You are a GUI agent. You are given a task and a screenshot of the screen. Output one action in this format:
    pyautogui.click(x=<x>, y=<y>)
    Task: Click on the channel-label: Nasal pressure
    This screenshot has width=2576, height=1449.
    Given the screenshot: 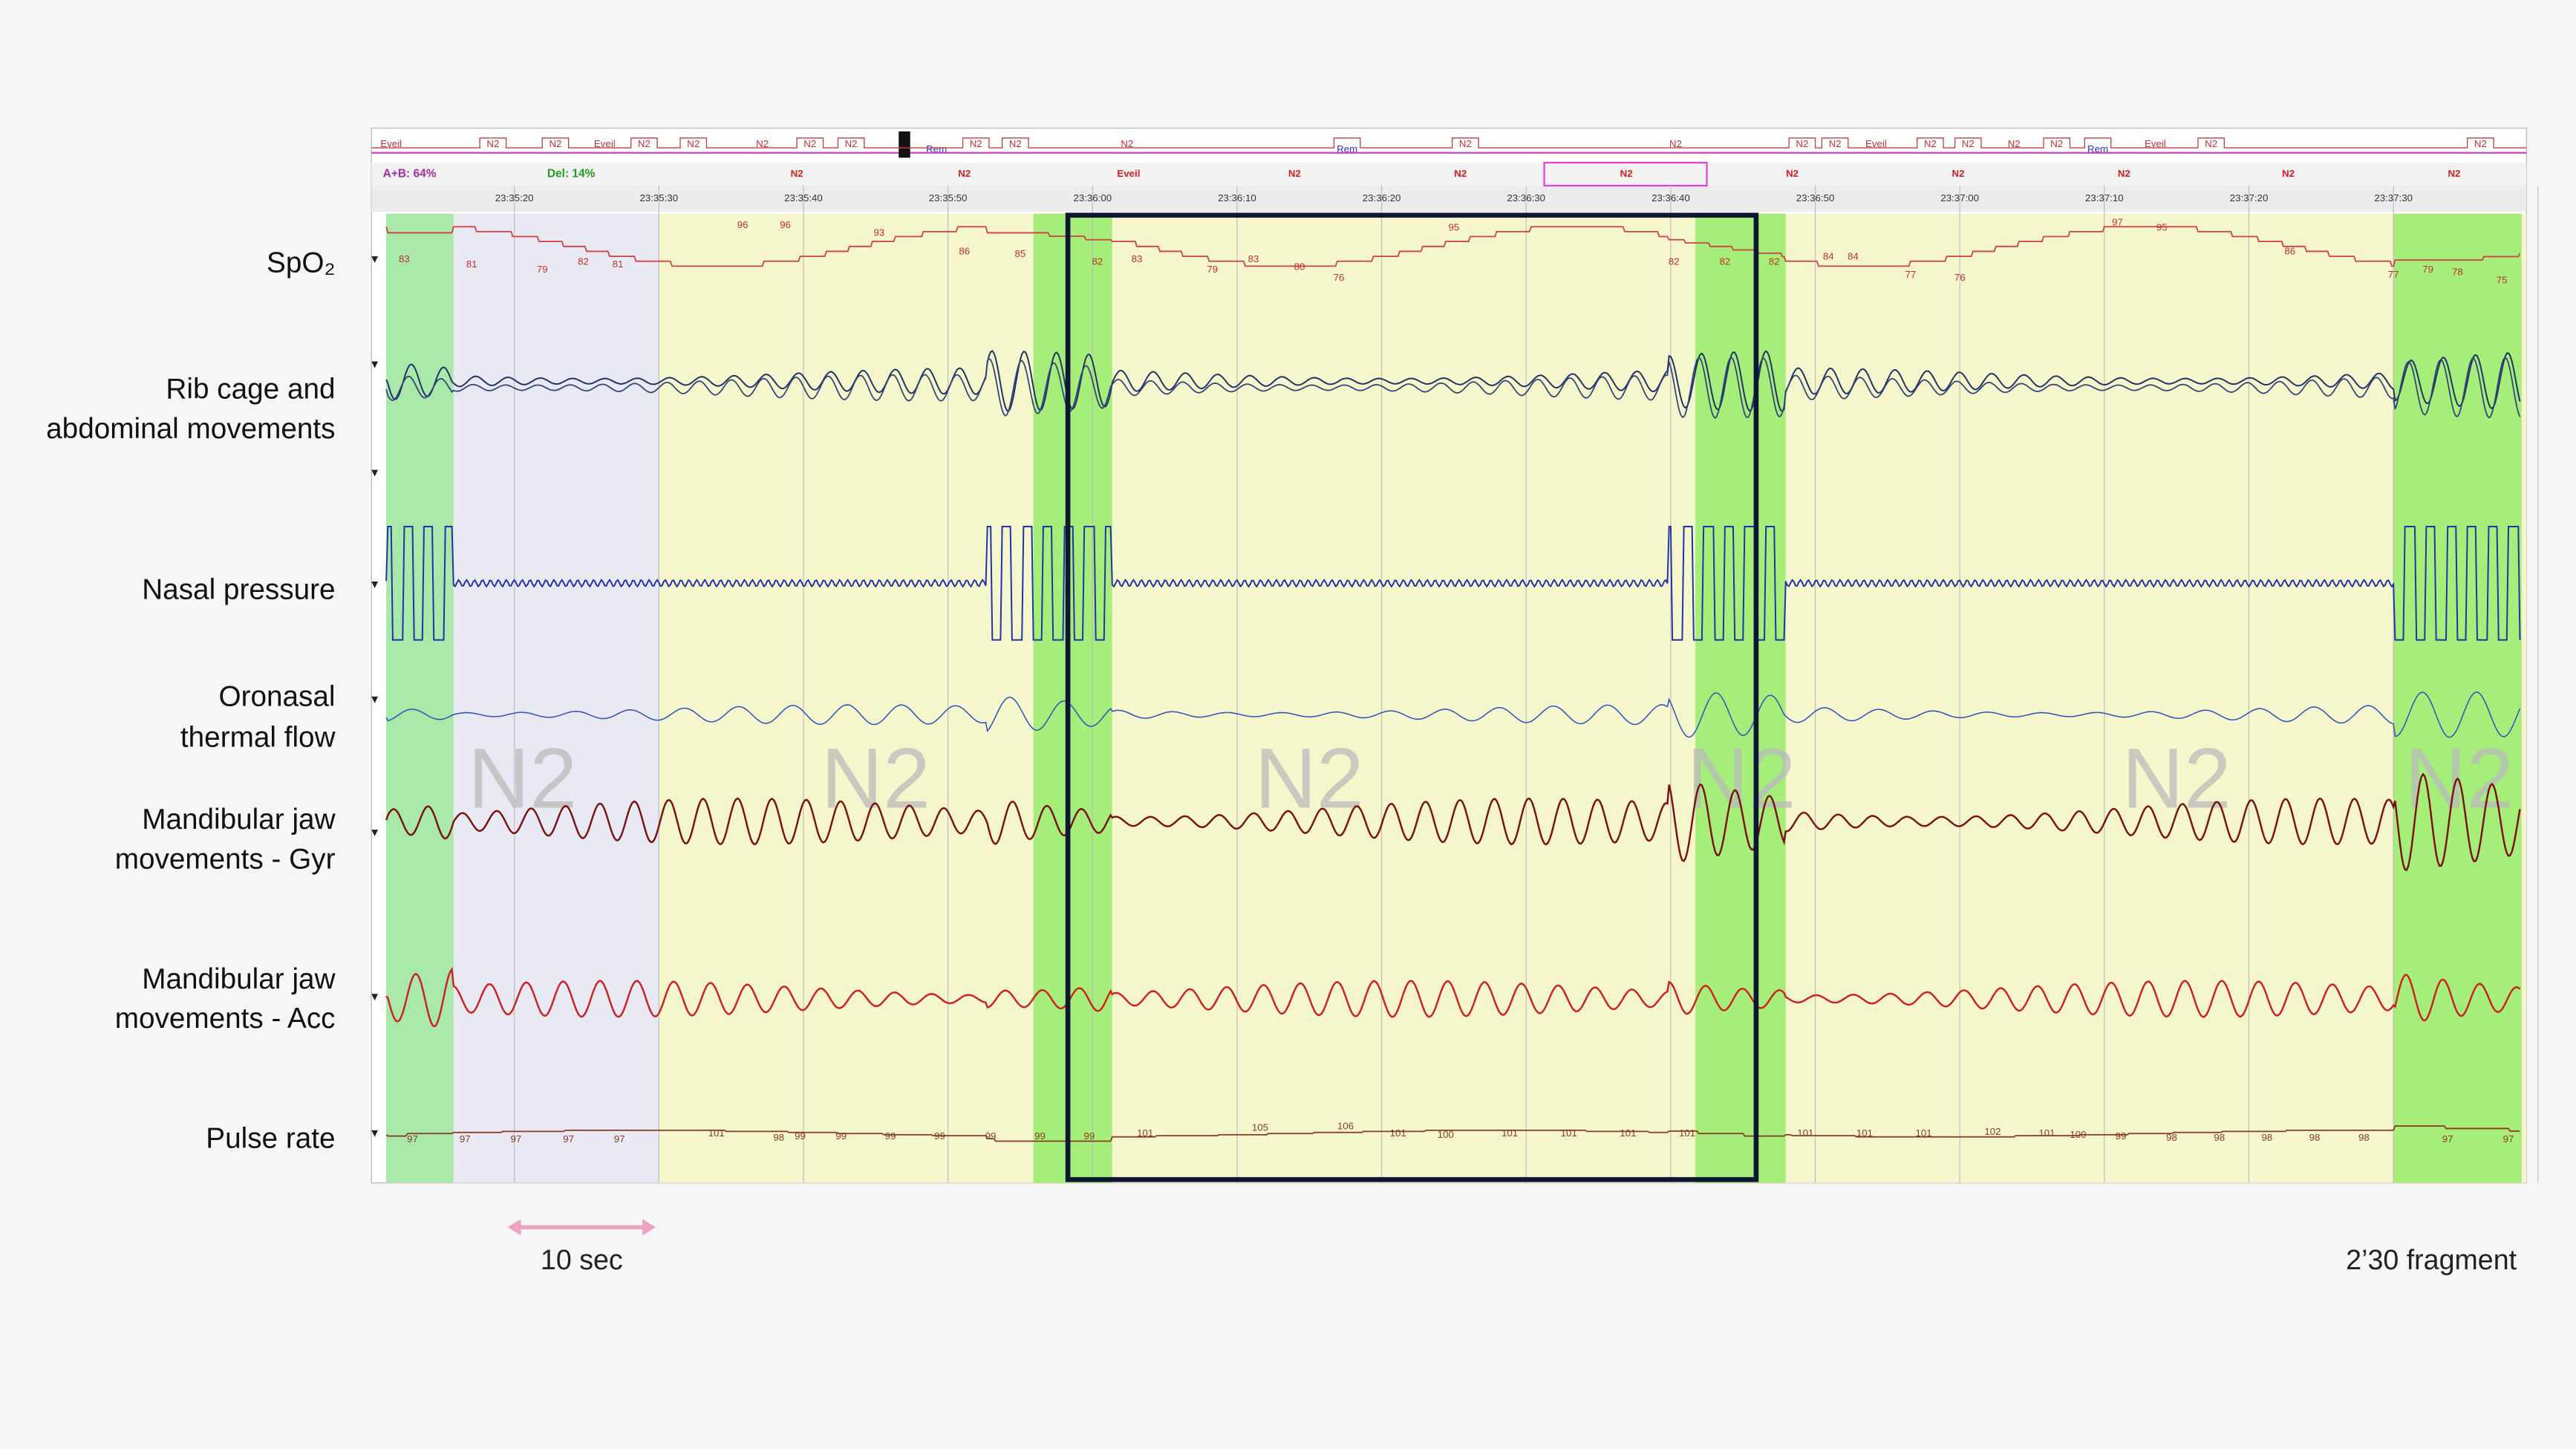 What is the action you would take?
    pyautogui.click(x=238, y=590)
    